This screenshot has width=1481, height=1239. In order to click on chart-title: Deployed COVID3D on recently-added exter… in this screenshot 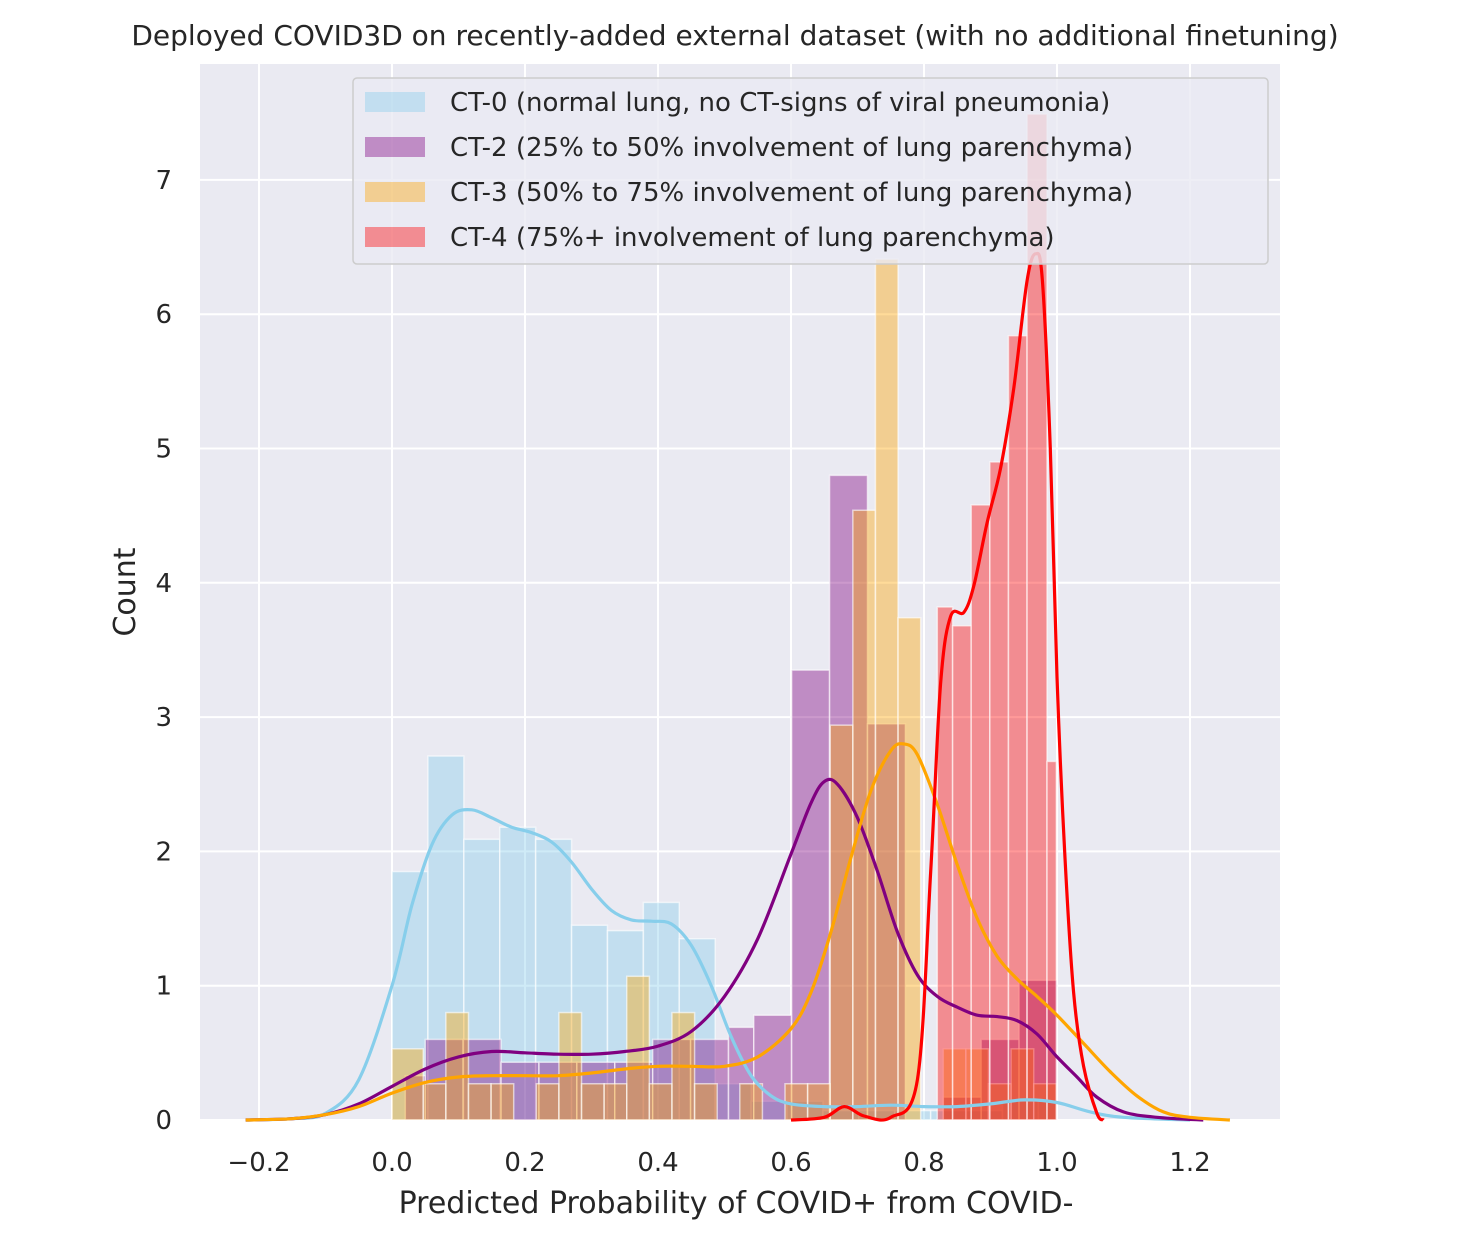, I will do `click(734, 35)`.